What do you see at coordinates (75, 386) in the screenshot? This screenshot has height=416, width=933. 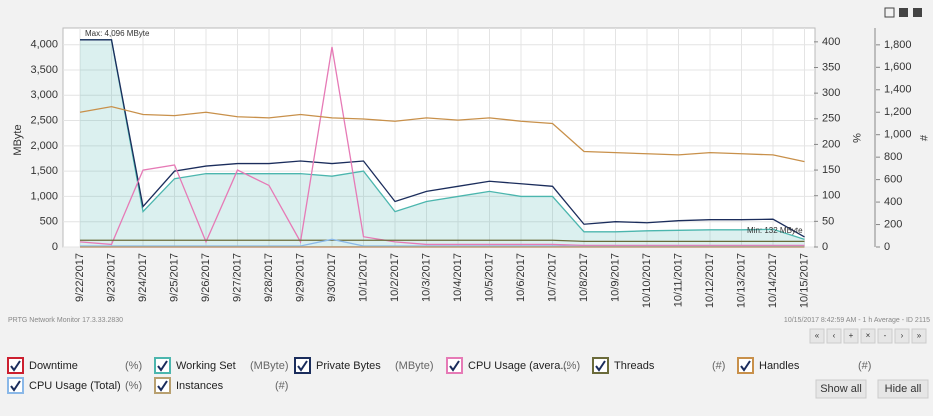 I see `legend-label: CPU Usage (Total)` at bounding box center [75, 386].